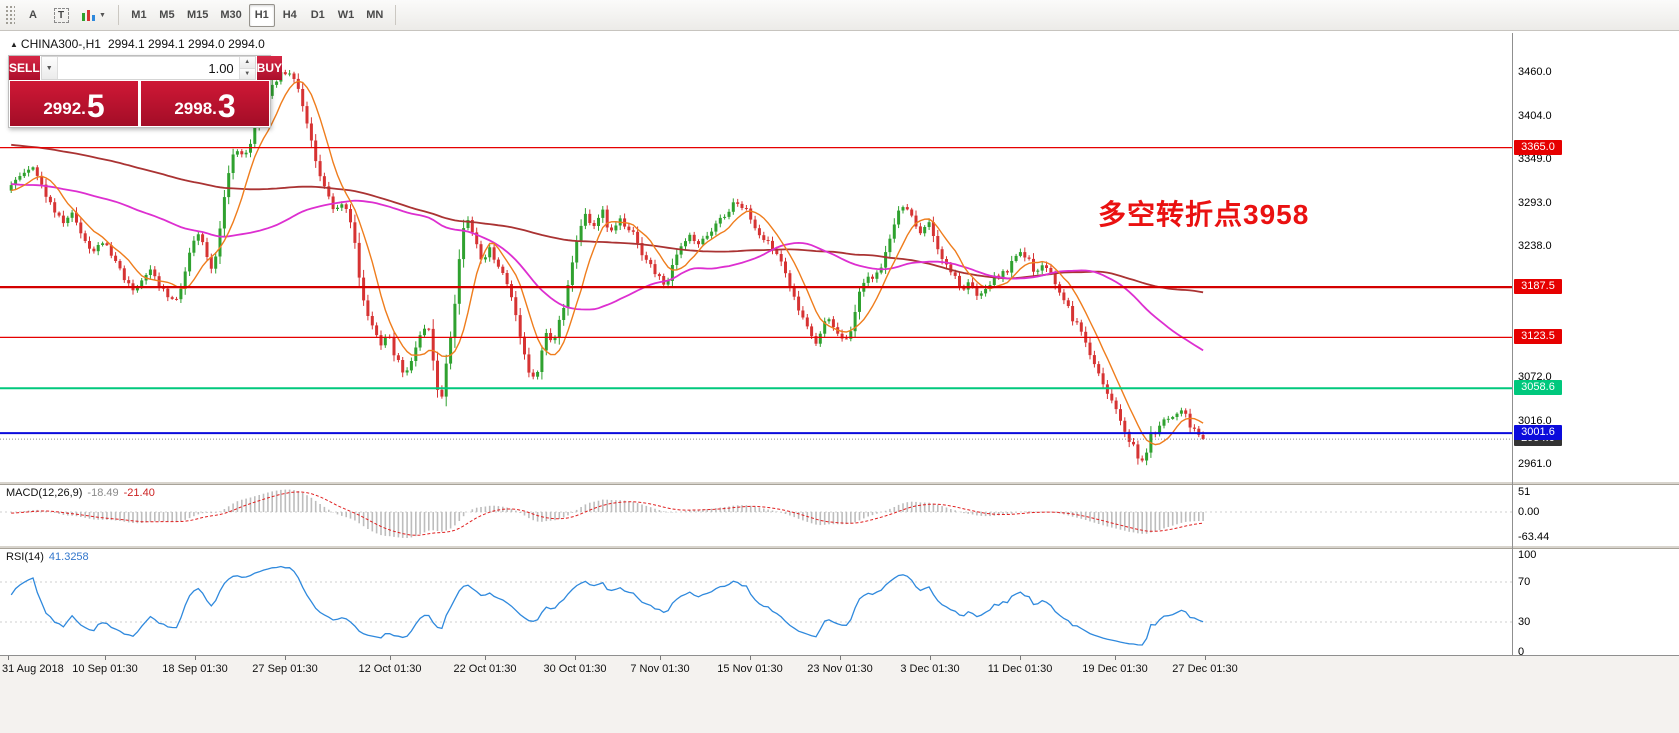 This screenshot has width=1679, height=733. What do you see at coordinates (60, 44) in the screenshot?
I see `symbol-label: CHINA300-,H1` at bounding box center [60, 44].